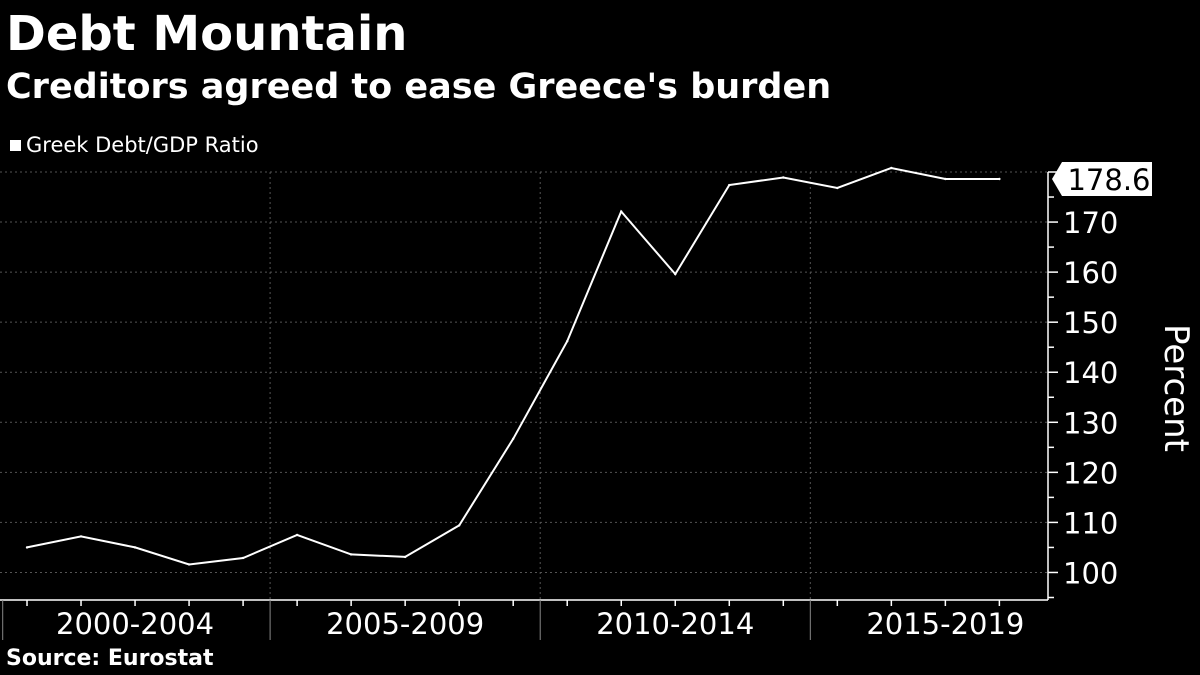 This screenshot has height=675, width=1200. Describe the element at coordinates (15, 145) in the screenshot. I see `legend-swatch` at that location.